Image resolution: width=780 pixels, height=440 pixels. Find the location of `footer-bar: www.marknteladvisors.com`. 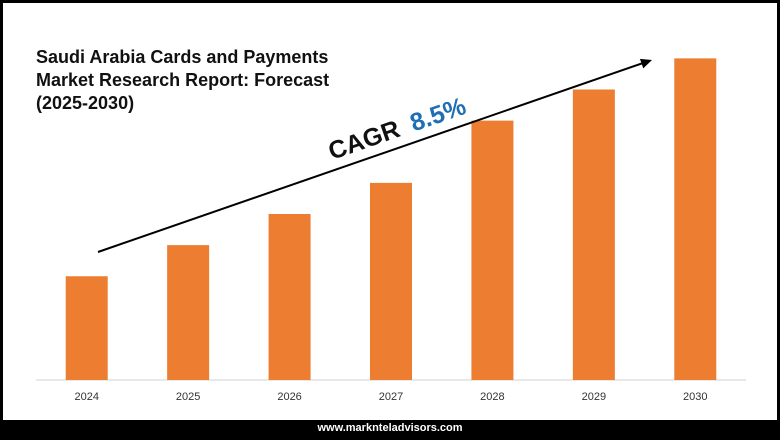

footer-bar: www.marknteladvisors.com is located at coordinates (390, 430).